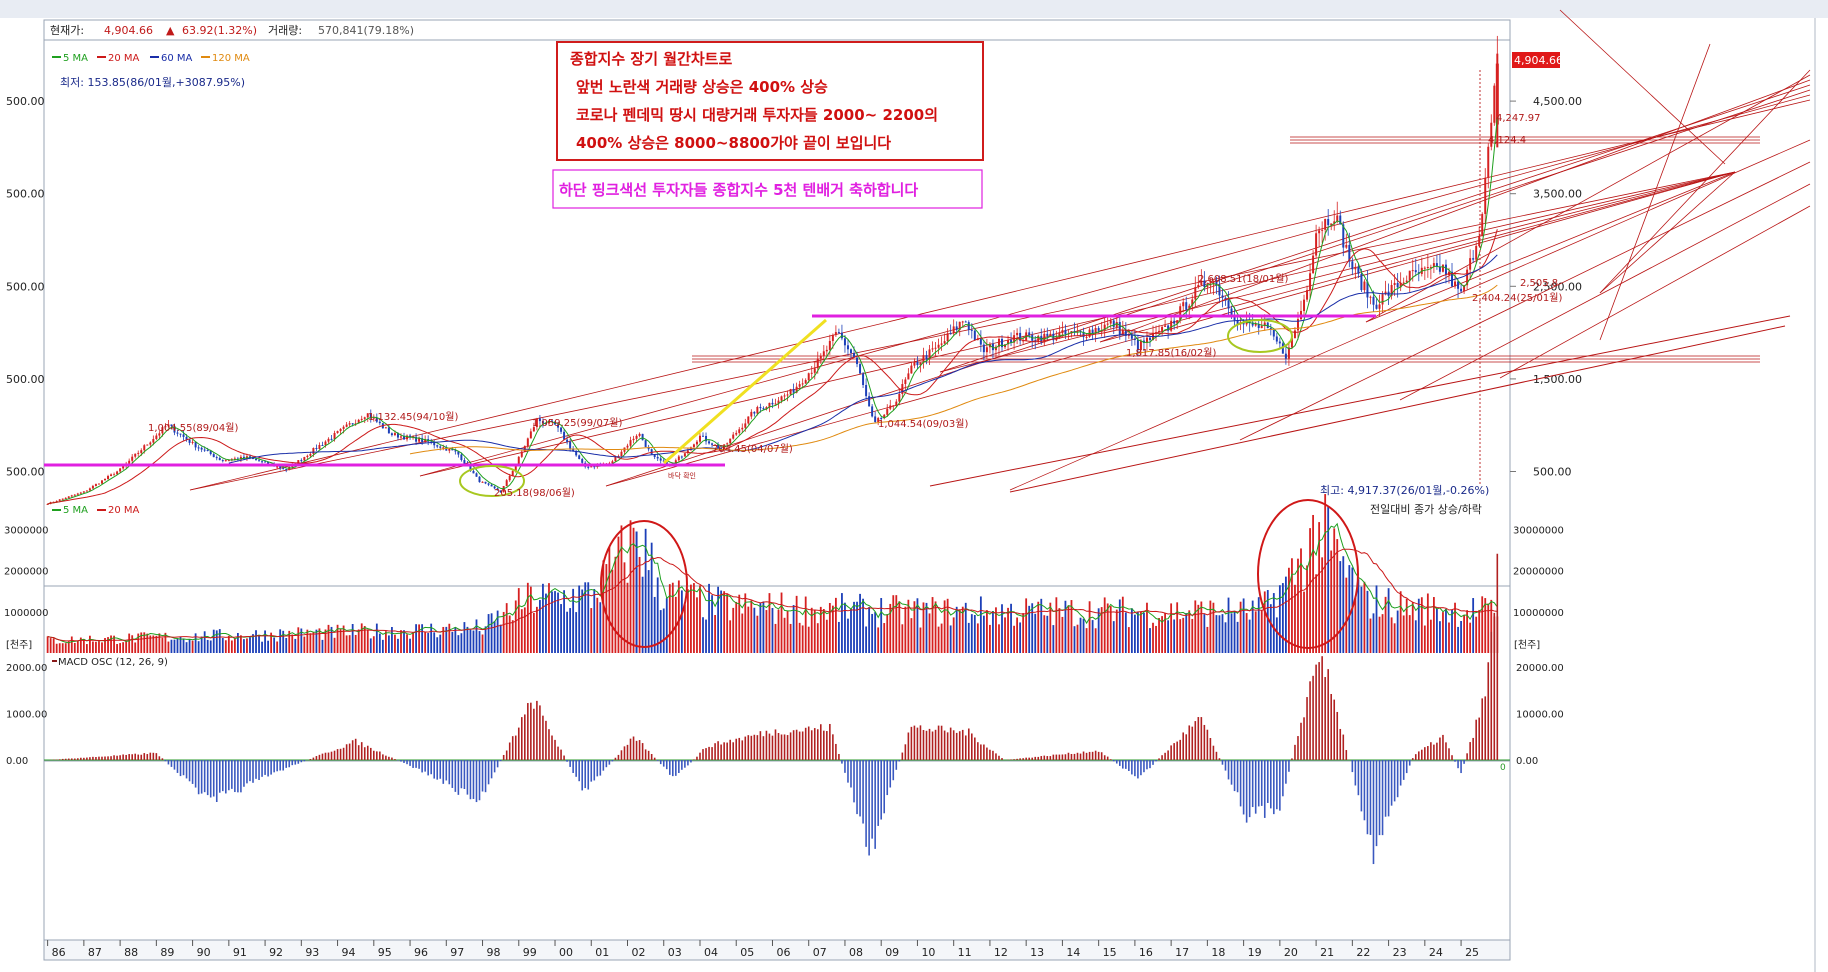 This screenshot has width=1828, height=972. Describe the element at coordinates (1110, 952) in the screenshot. I see `x-label-15: 15` at that location.